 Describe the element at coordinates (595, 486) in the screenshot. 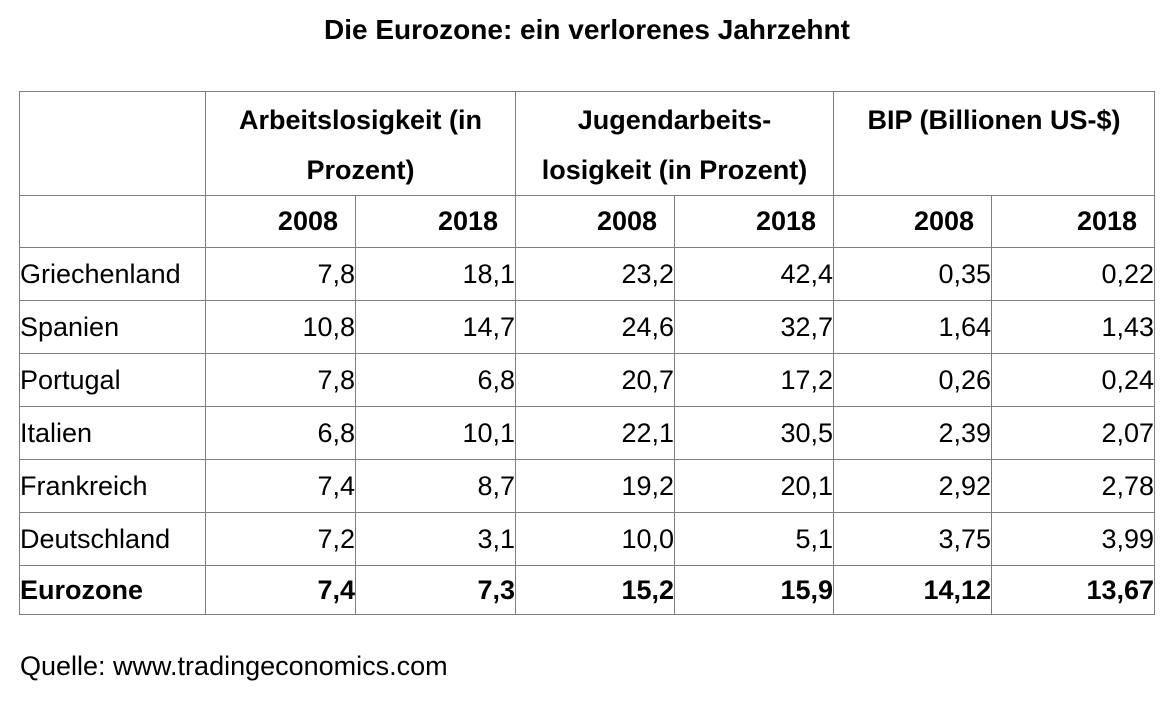

I see `value-cell: 19,2` at that location.